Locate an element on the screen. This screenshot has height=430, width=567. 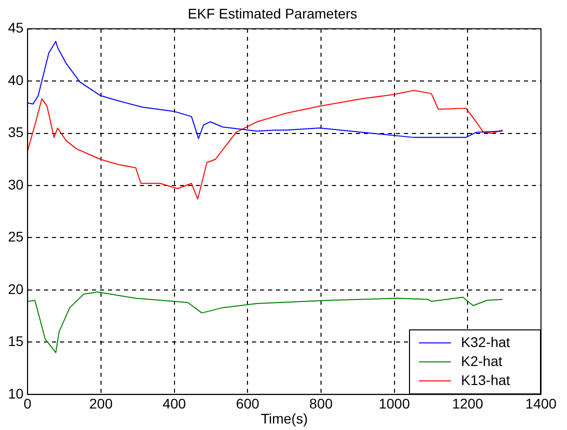
y-tick-label: 30 is located at coordinates (16, 184).